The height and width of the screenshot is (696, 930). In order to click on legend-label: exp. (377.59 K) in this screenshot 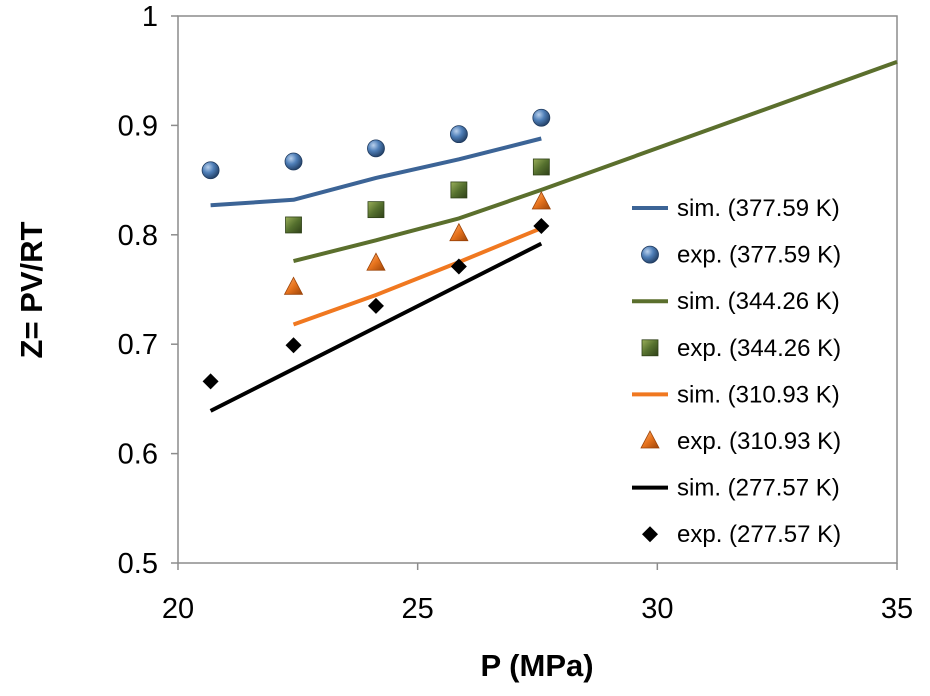, I will do `click(759, 255)`.